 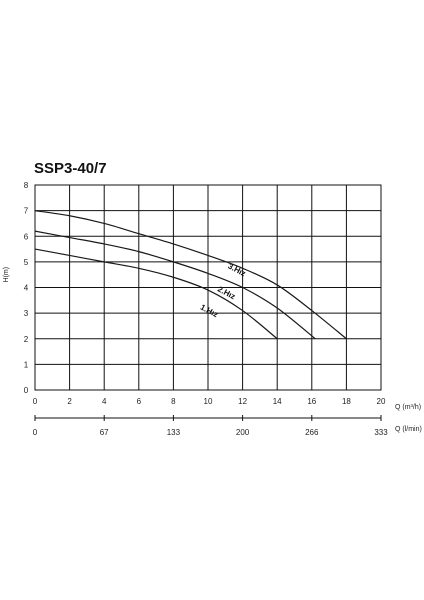 I want to click on y-tick-label: 8, so click(x=26, y=185).